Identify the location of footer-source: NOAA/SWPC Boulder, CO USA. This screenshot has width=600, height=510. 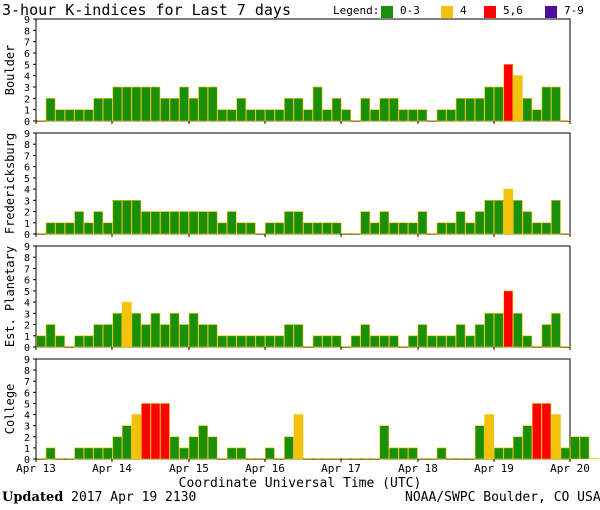
(502, 497).